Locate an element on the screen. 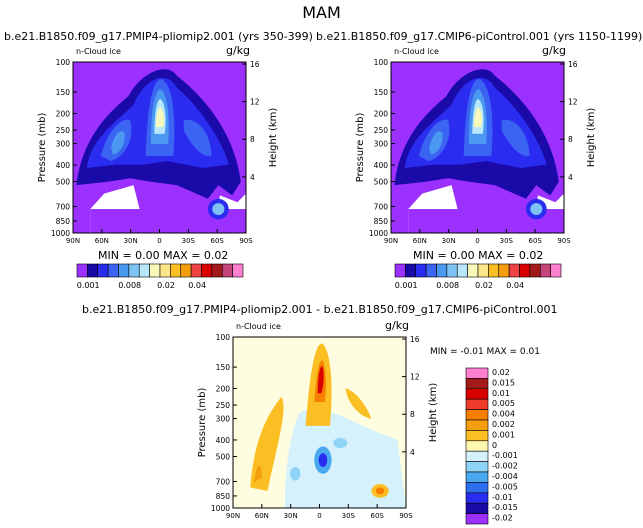 Image resolution: width=643 pixels, height=528 pixels. ytick-right-label: 16 is located at coordinates (415, 339).